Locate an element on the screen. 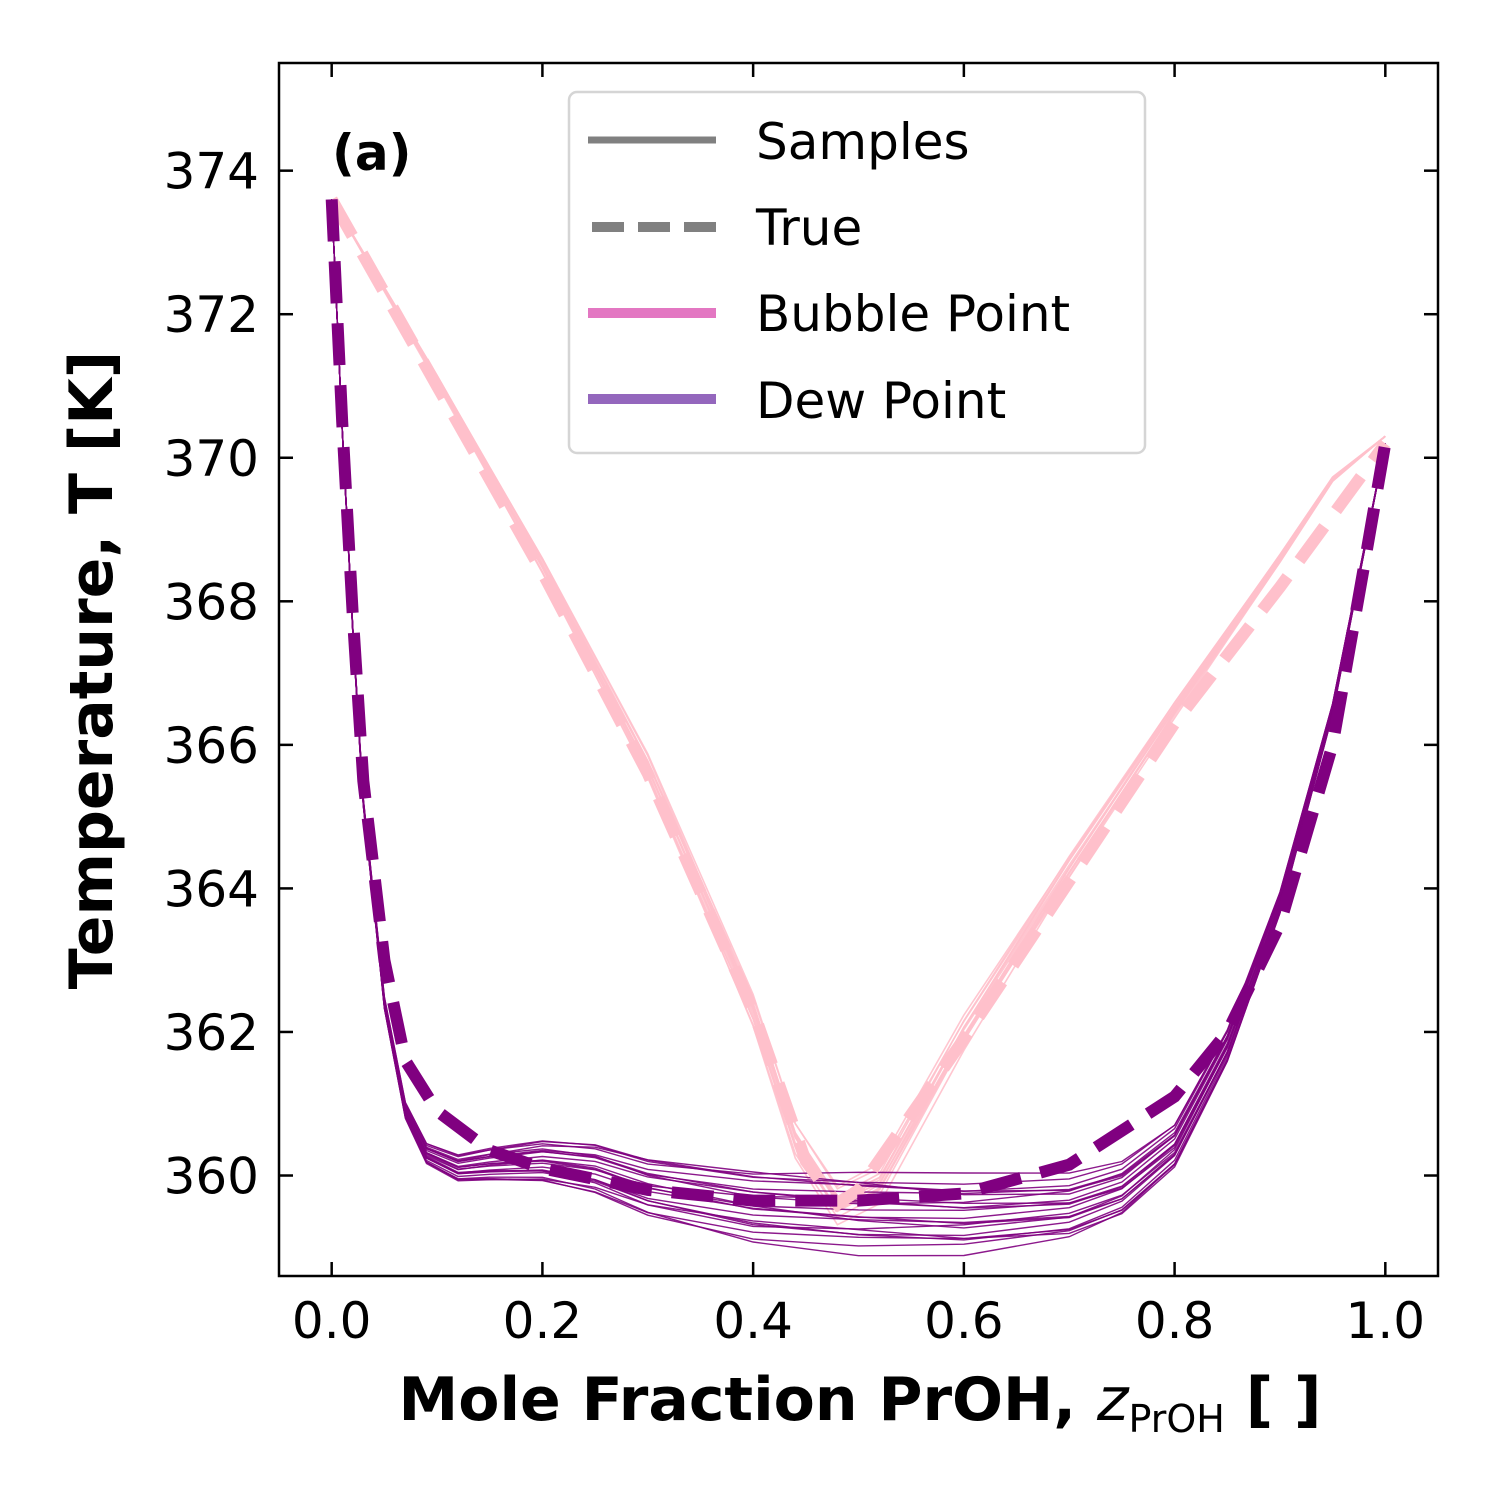 The height and width of the screenshot is (1500, 1500). panel-label: (a) is located at coordinates (371, 153).